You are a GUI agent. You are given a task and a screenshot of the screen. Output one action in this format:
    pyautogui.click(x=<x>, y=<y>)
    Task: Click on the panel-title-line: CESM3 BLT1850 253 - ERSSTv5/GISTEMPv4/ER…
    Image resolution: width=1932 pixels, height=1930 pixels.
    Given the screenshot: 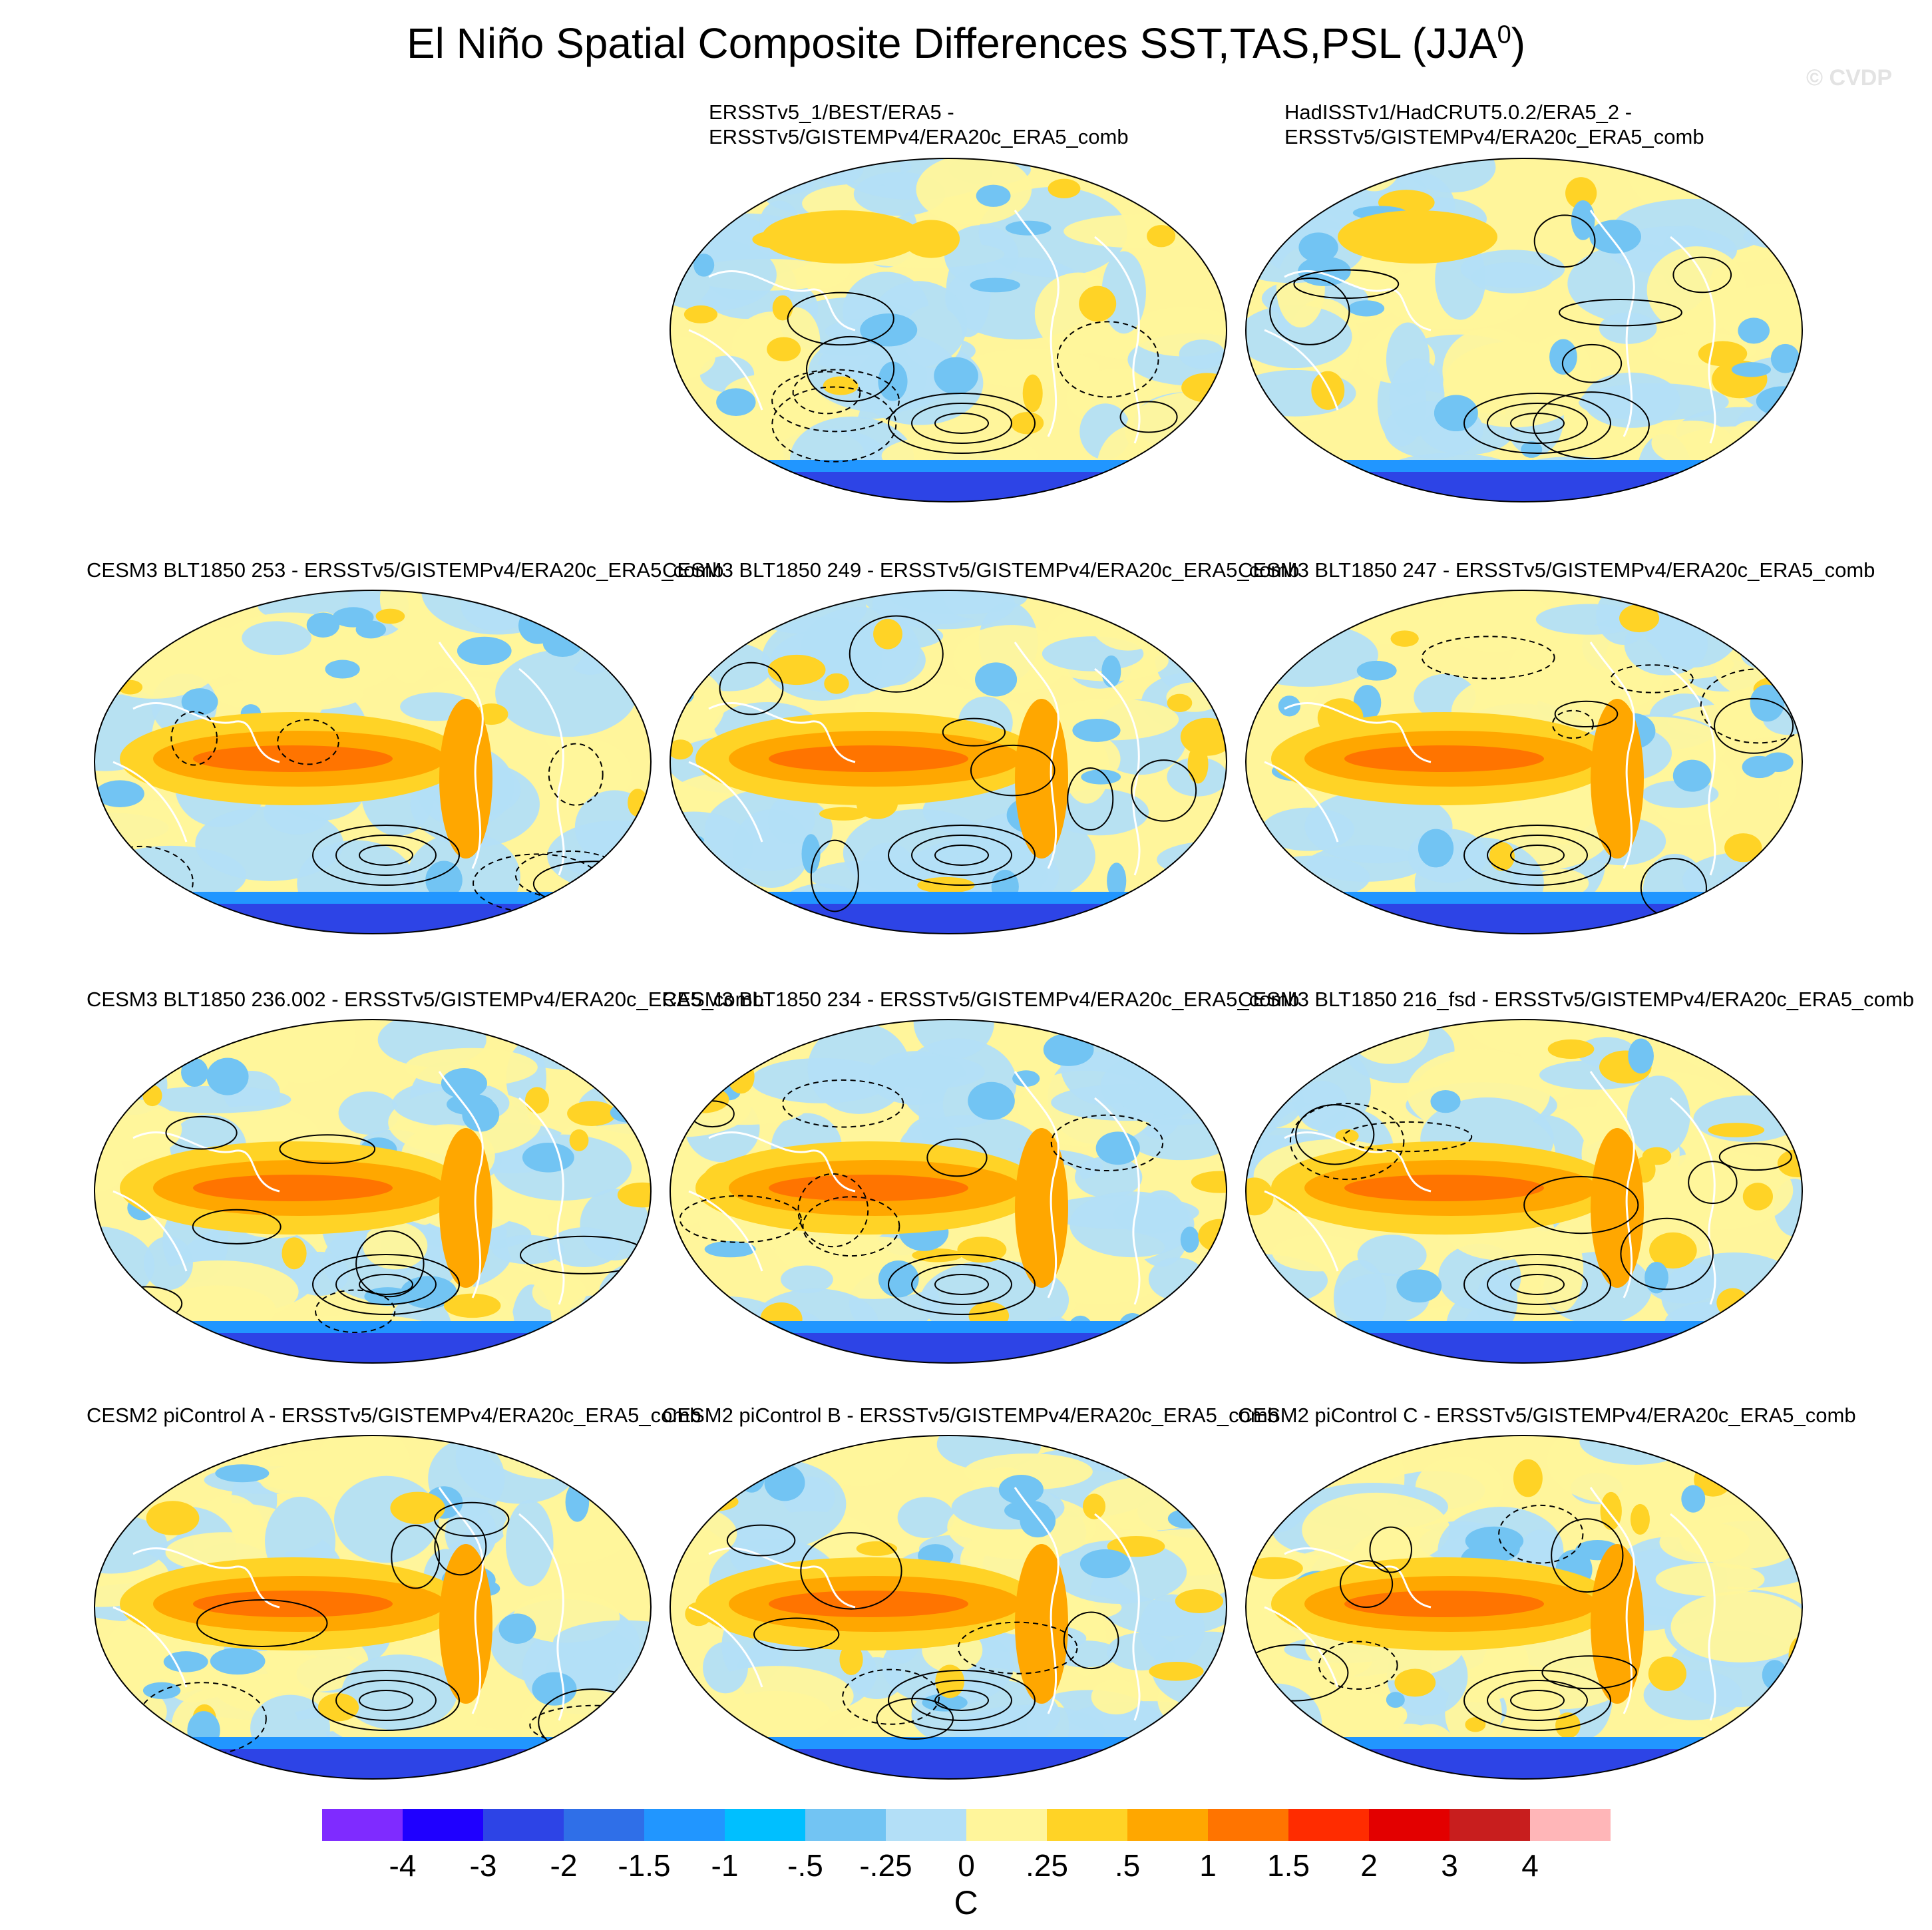 What is the action you would take?
    pyautogui.click(x=406, y=570)
    